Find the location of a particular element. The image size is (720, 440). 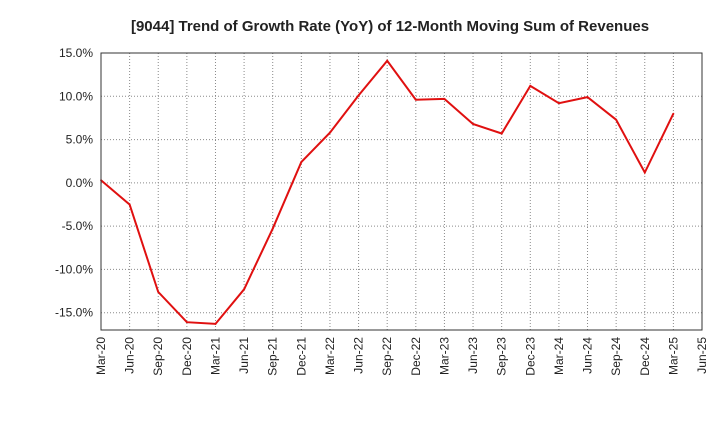

x-tick-label: Jun-24 is located at coordinates (588, 355).